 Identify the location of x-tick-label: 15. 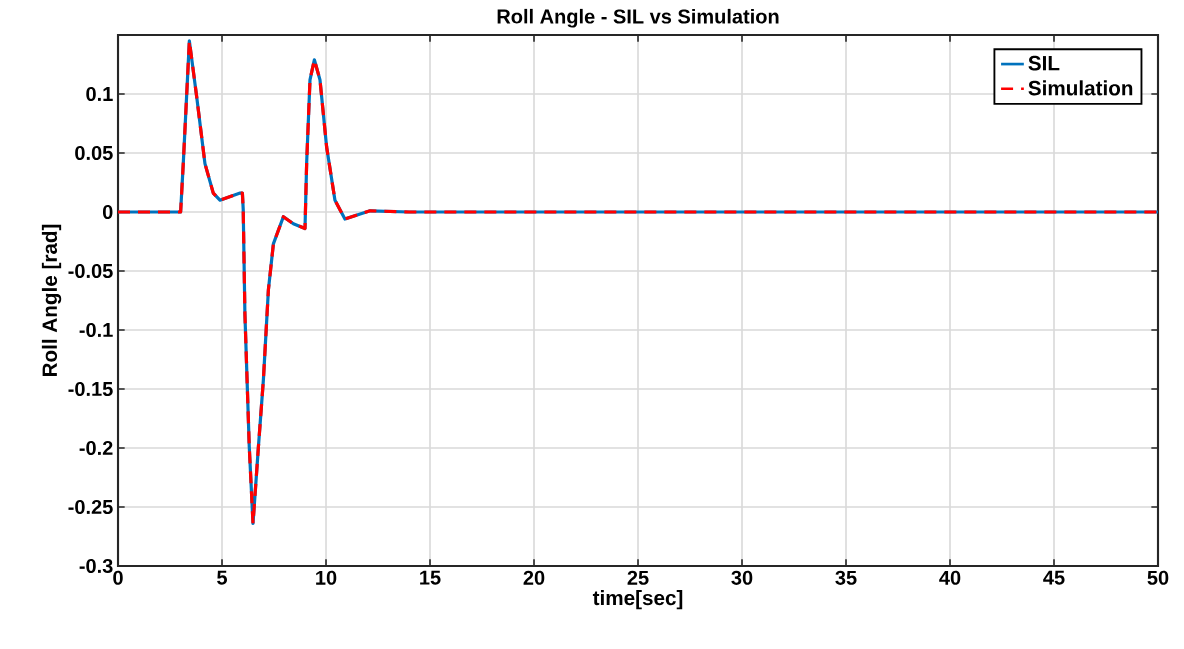
(430, 577).